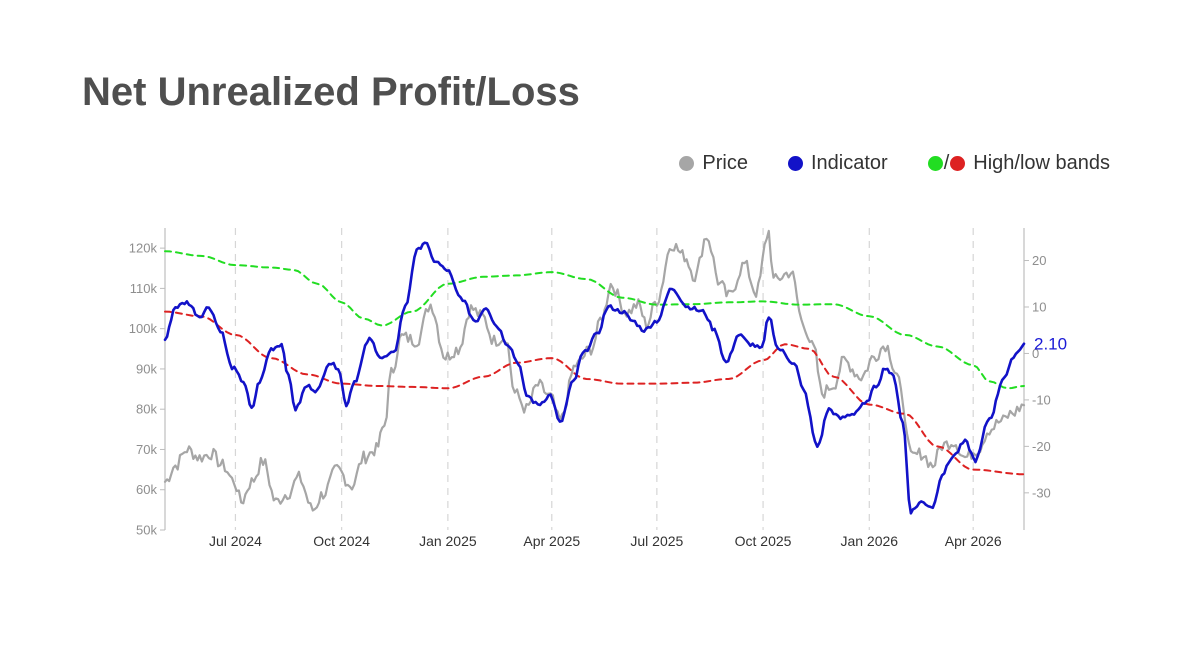 Image resolution: width=1200 pixels, height=650 pixels. I want to click on high-band-dot-icon, so click(935, 163).